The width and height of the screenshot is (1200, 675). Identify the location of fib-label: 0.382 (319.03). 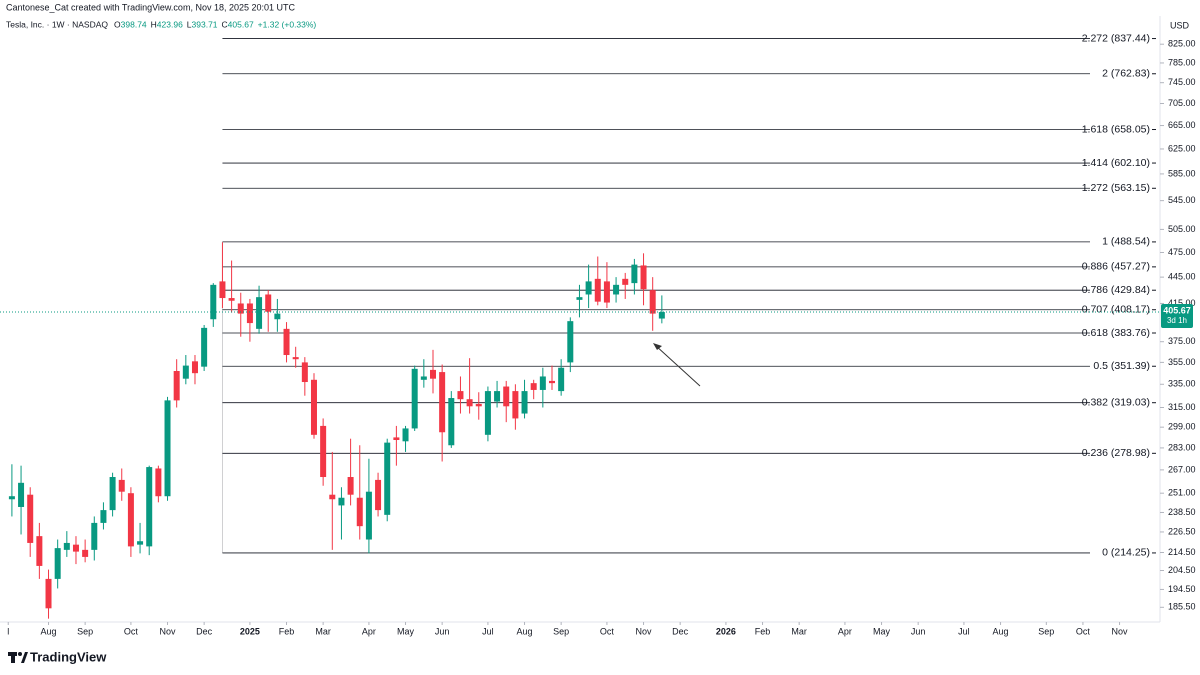
(1116, 402).